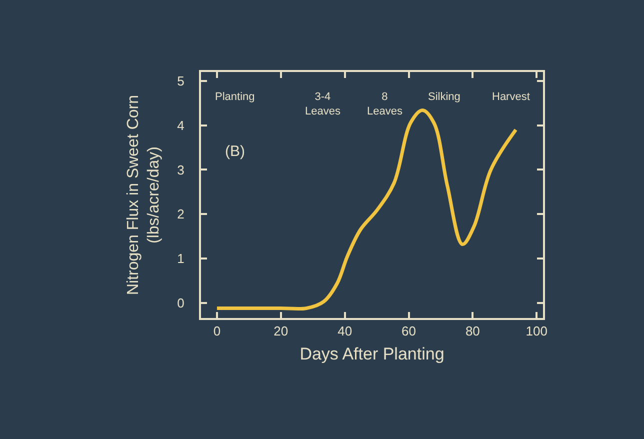 Image resolution: width=644 pixels, height=439 pixels. What do you see at coordinates (345, 331) in the screenshot?
I see `x-tick-label: 40` at bounding box center [345, 331].